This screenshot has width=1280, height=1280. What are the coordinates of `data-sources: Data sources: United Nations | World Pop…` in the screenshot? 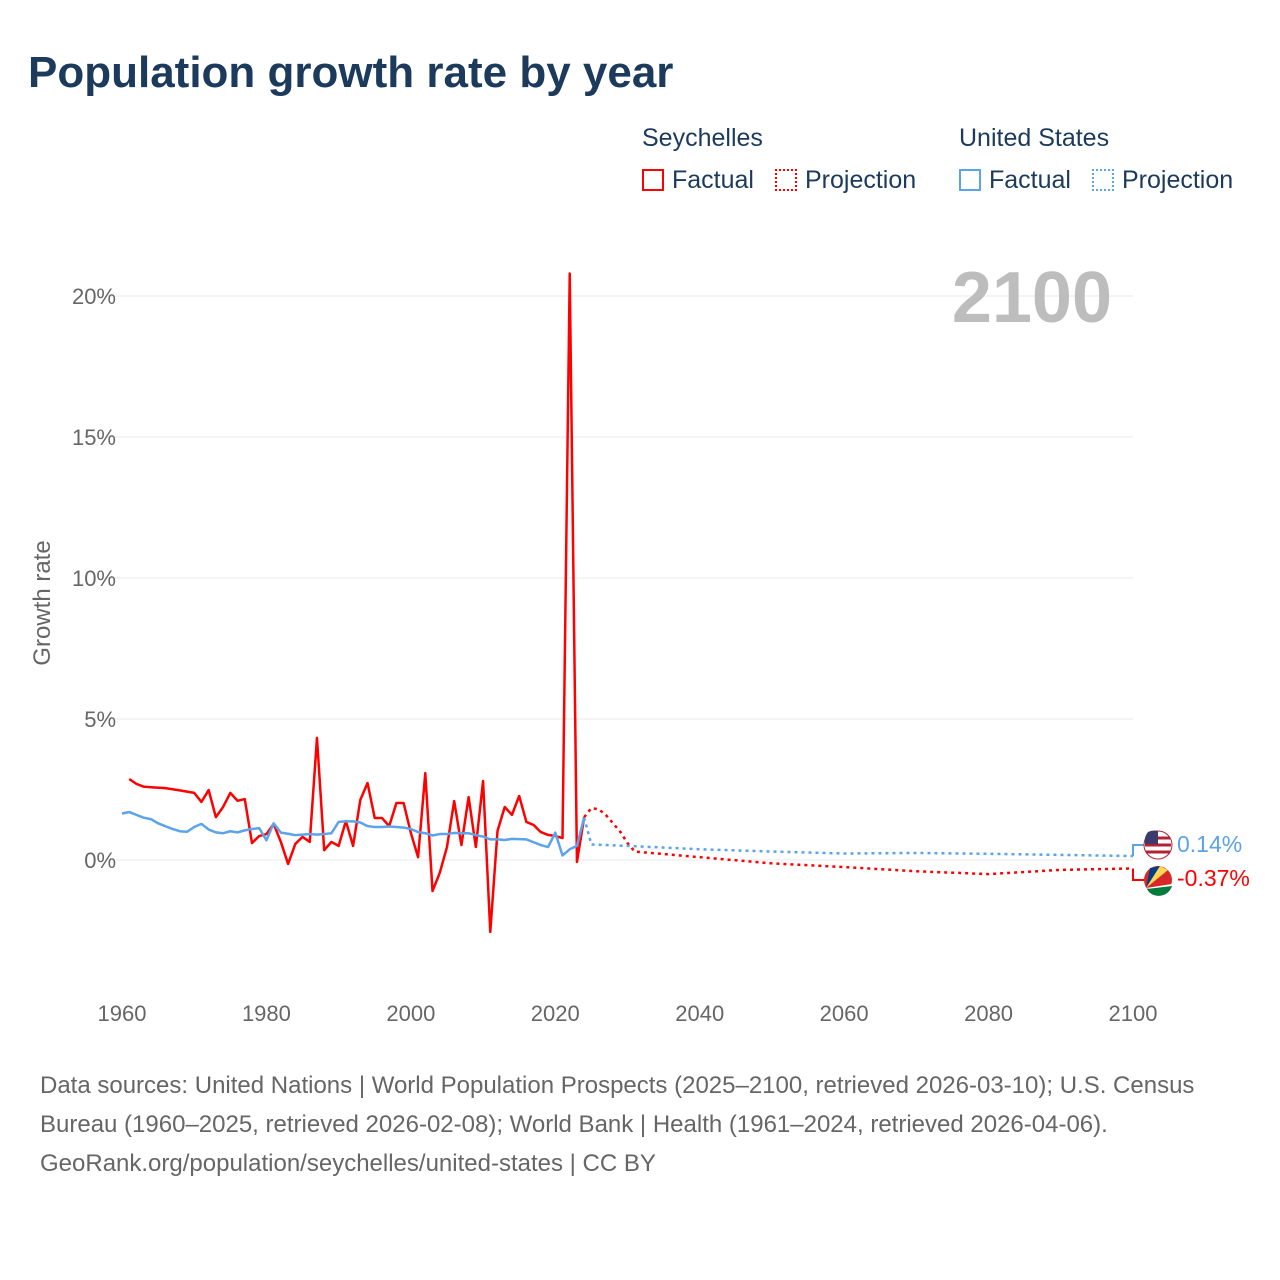 It's located at (617, 1105).